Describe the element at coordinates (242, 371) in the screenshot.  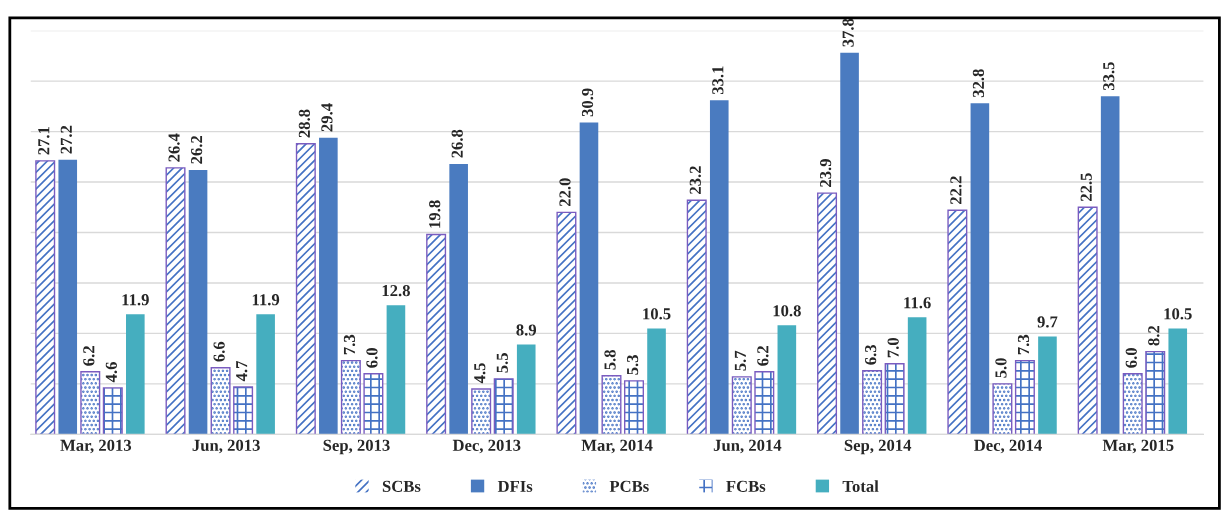
I see `data-label: 4.7` at that location.